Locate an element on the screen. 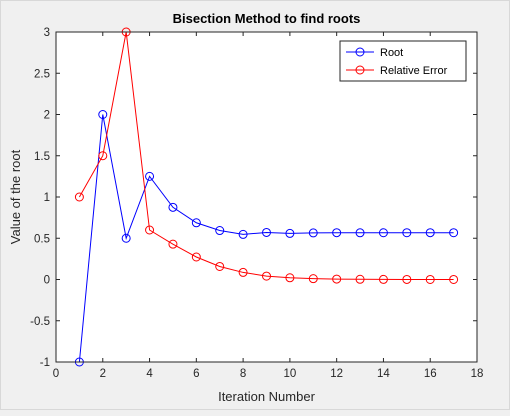 The width and height of the screenshot is (510, 416). x-tick-label: 0 is located at coordinates (56, 374).